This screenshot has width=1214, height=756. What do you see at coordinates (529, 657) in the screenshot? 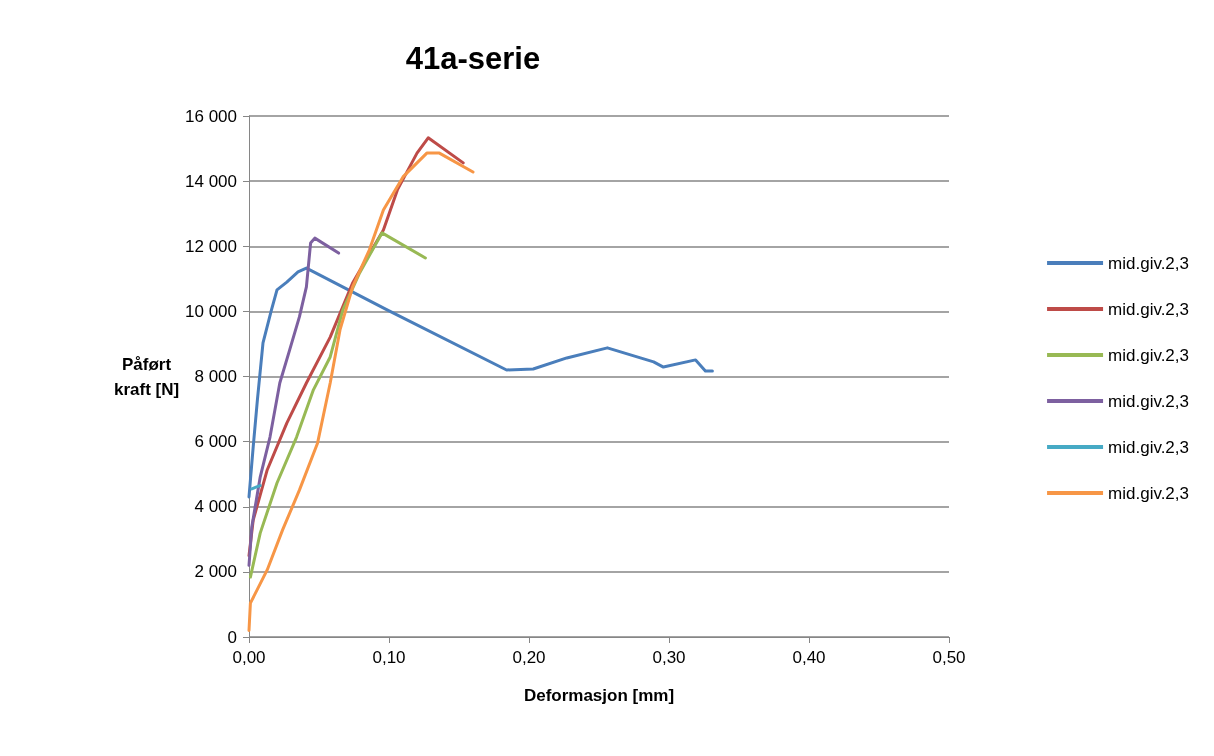
I see `x-tick-label: 0,20` at bounding box center [529, 657].